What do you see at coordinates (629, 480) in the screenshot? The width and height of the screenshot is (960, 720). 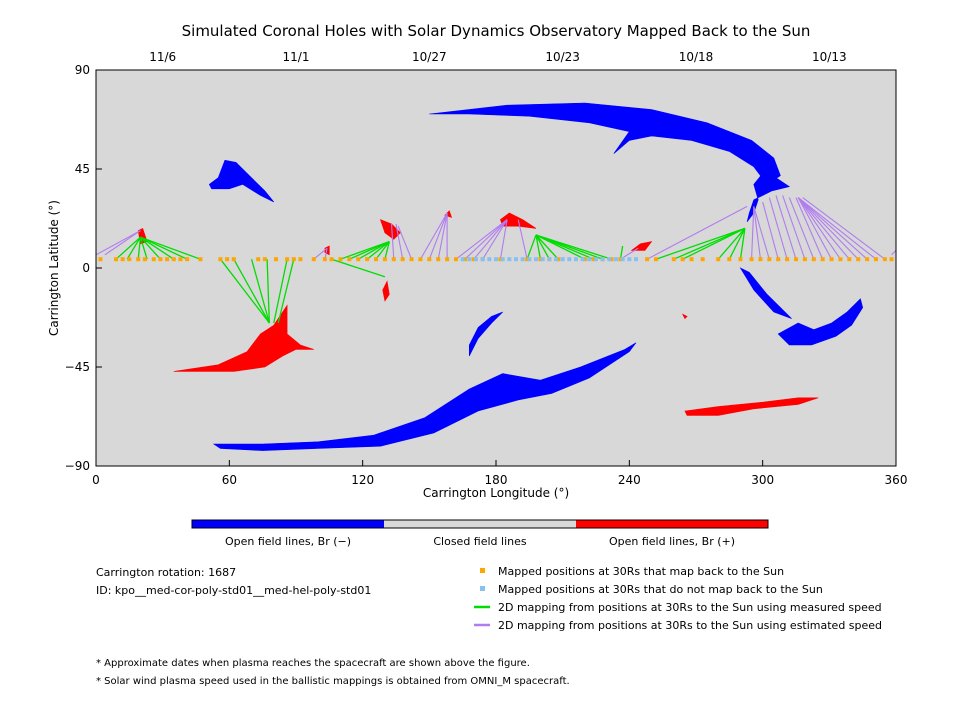 I see `x-tick-label-4: 240` at bounding box center [629, 480].